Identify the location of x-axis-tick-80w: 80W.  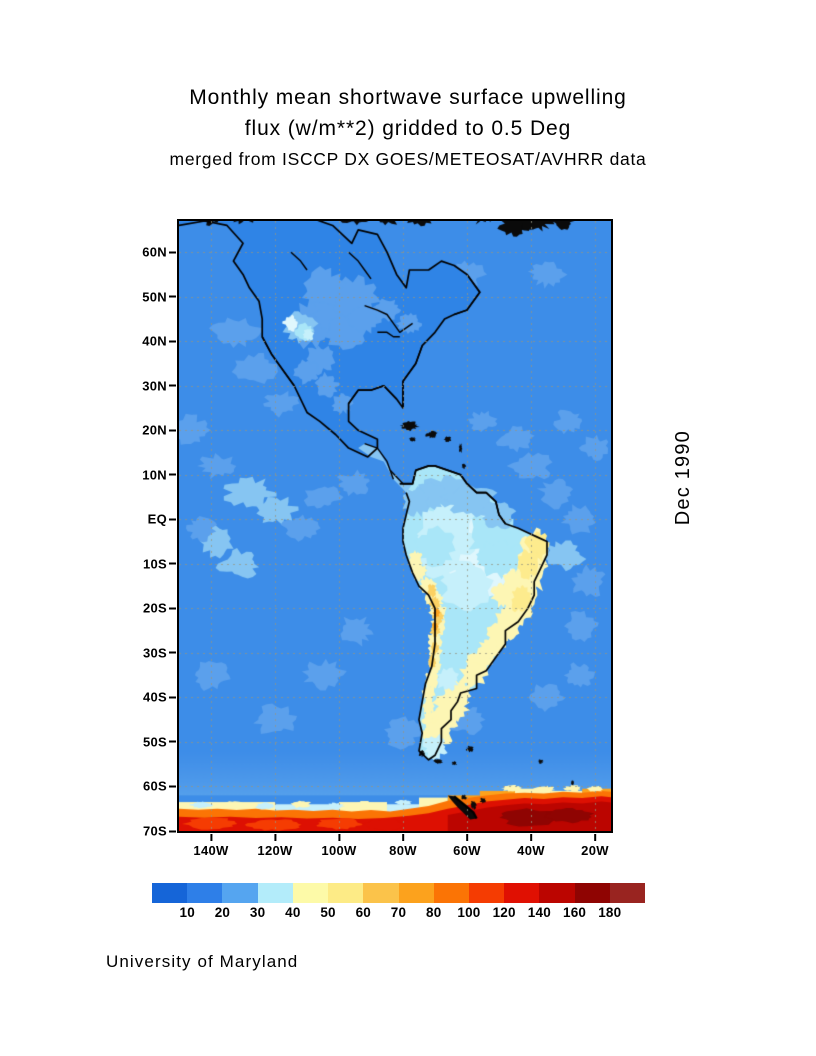
(403, 850).